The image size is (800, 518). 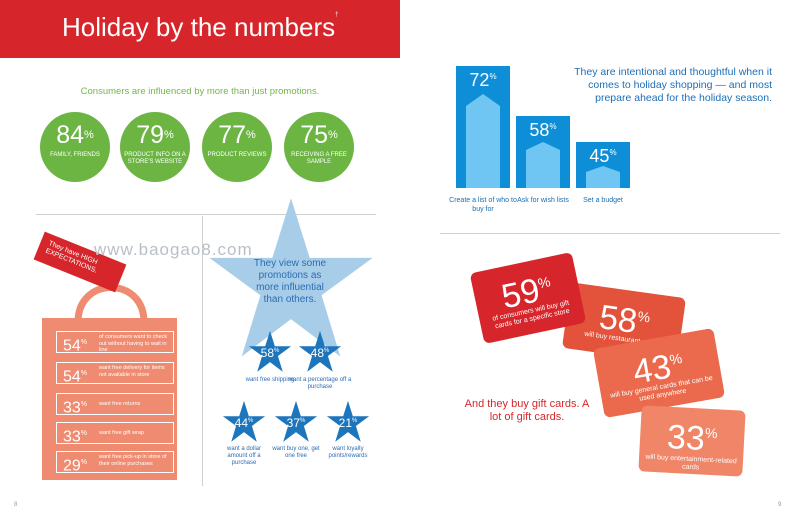 I want to click on page-title: Holiday by the numbers†, so click(x=200, y=27).